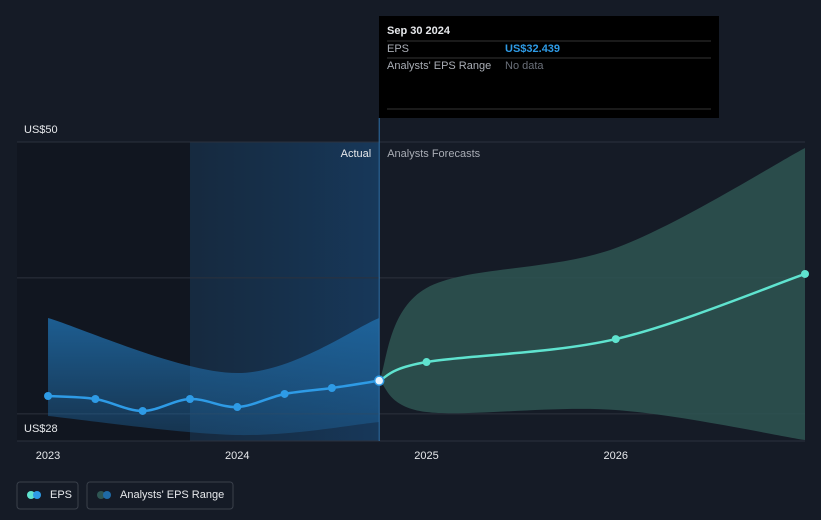 The image size is (821, 520). I want to click on tooltip-label: Analysts' EPS Range, so click(439, 66).